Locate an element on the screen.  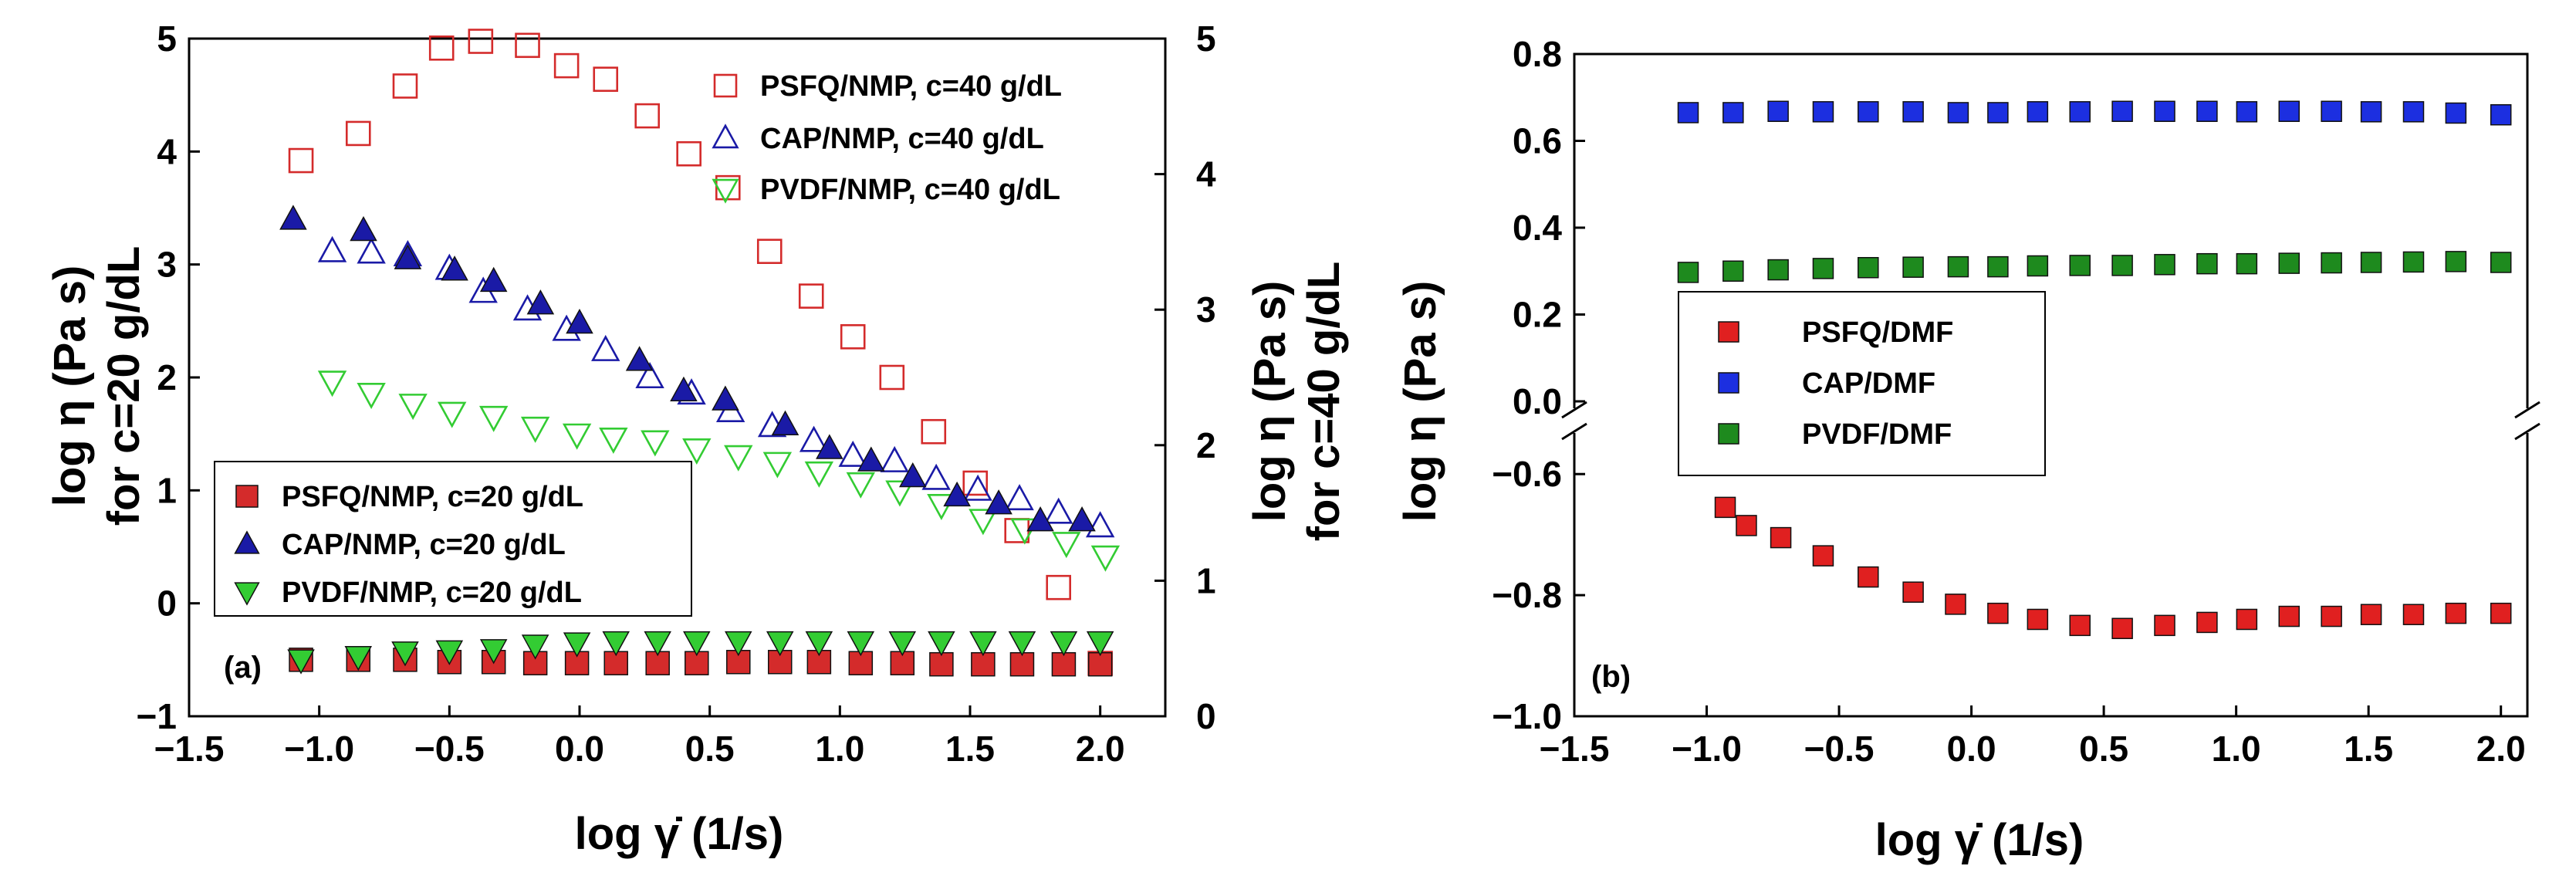
panel-b-legend-box is located at coordinates (1862, 383).